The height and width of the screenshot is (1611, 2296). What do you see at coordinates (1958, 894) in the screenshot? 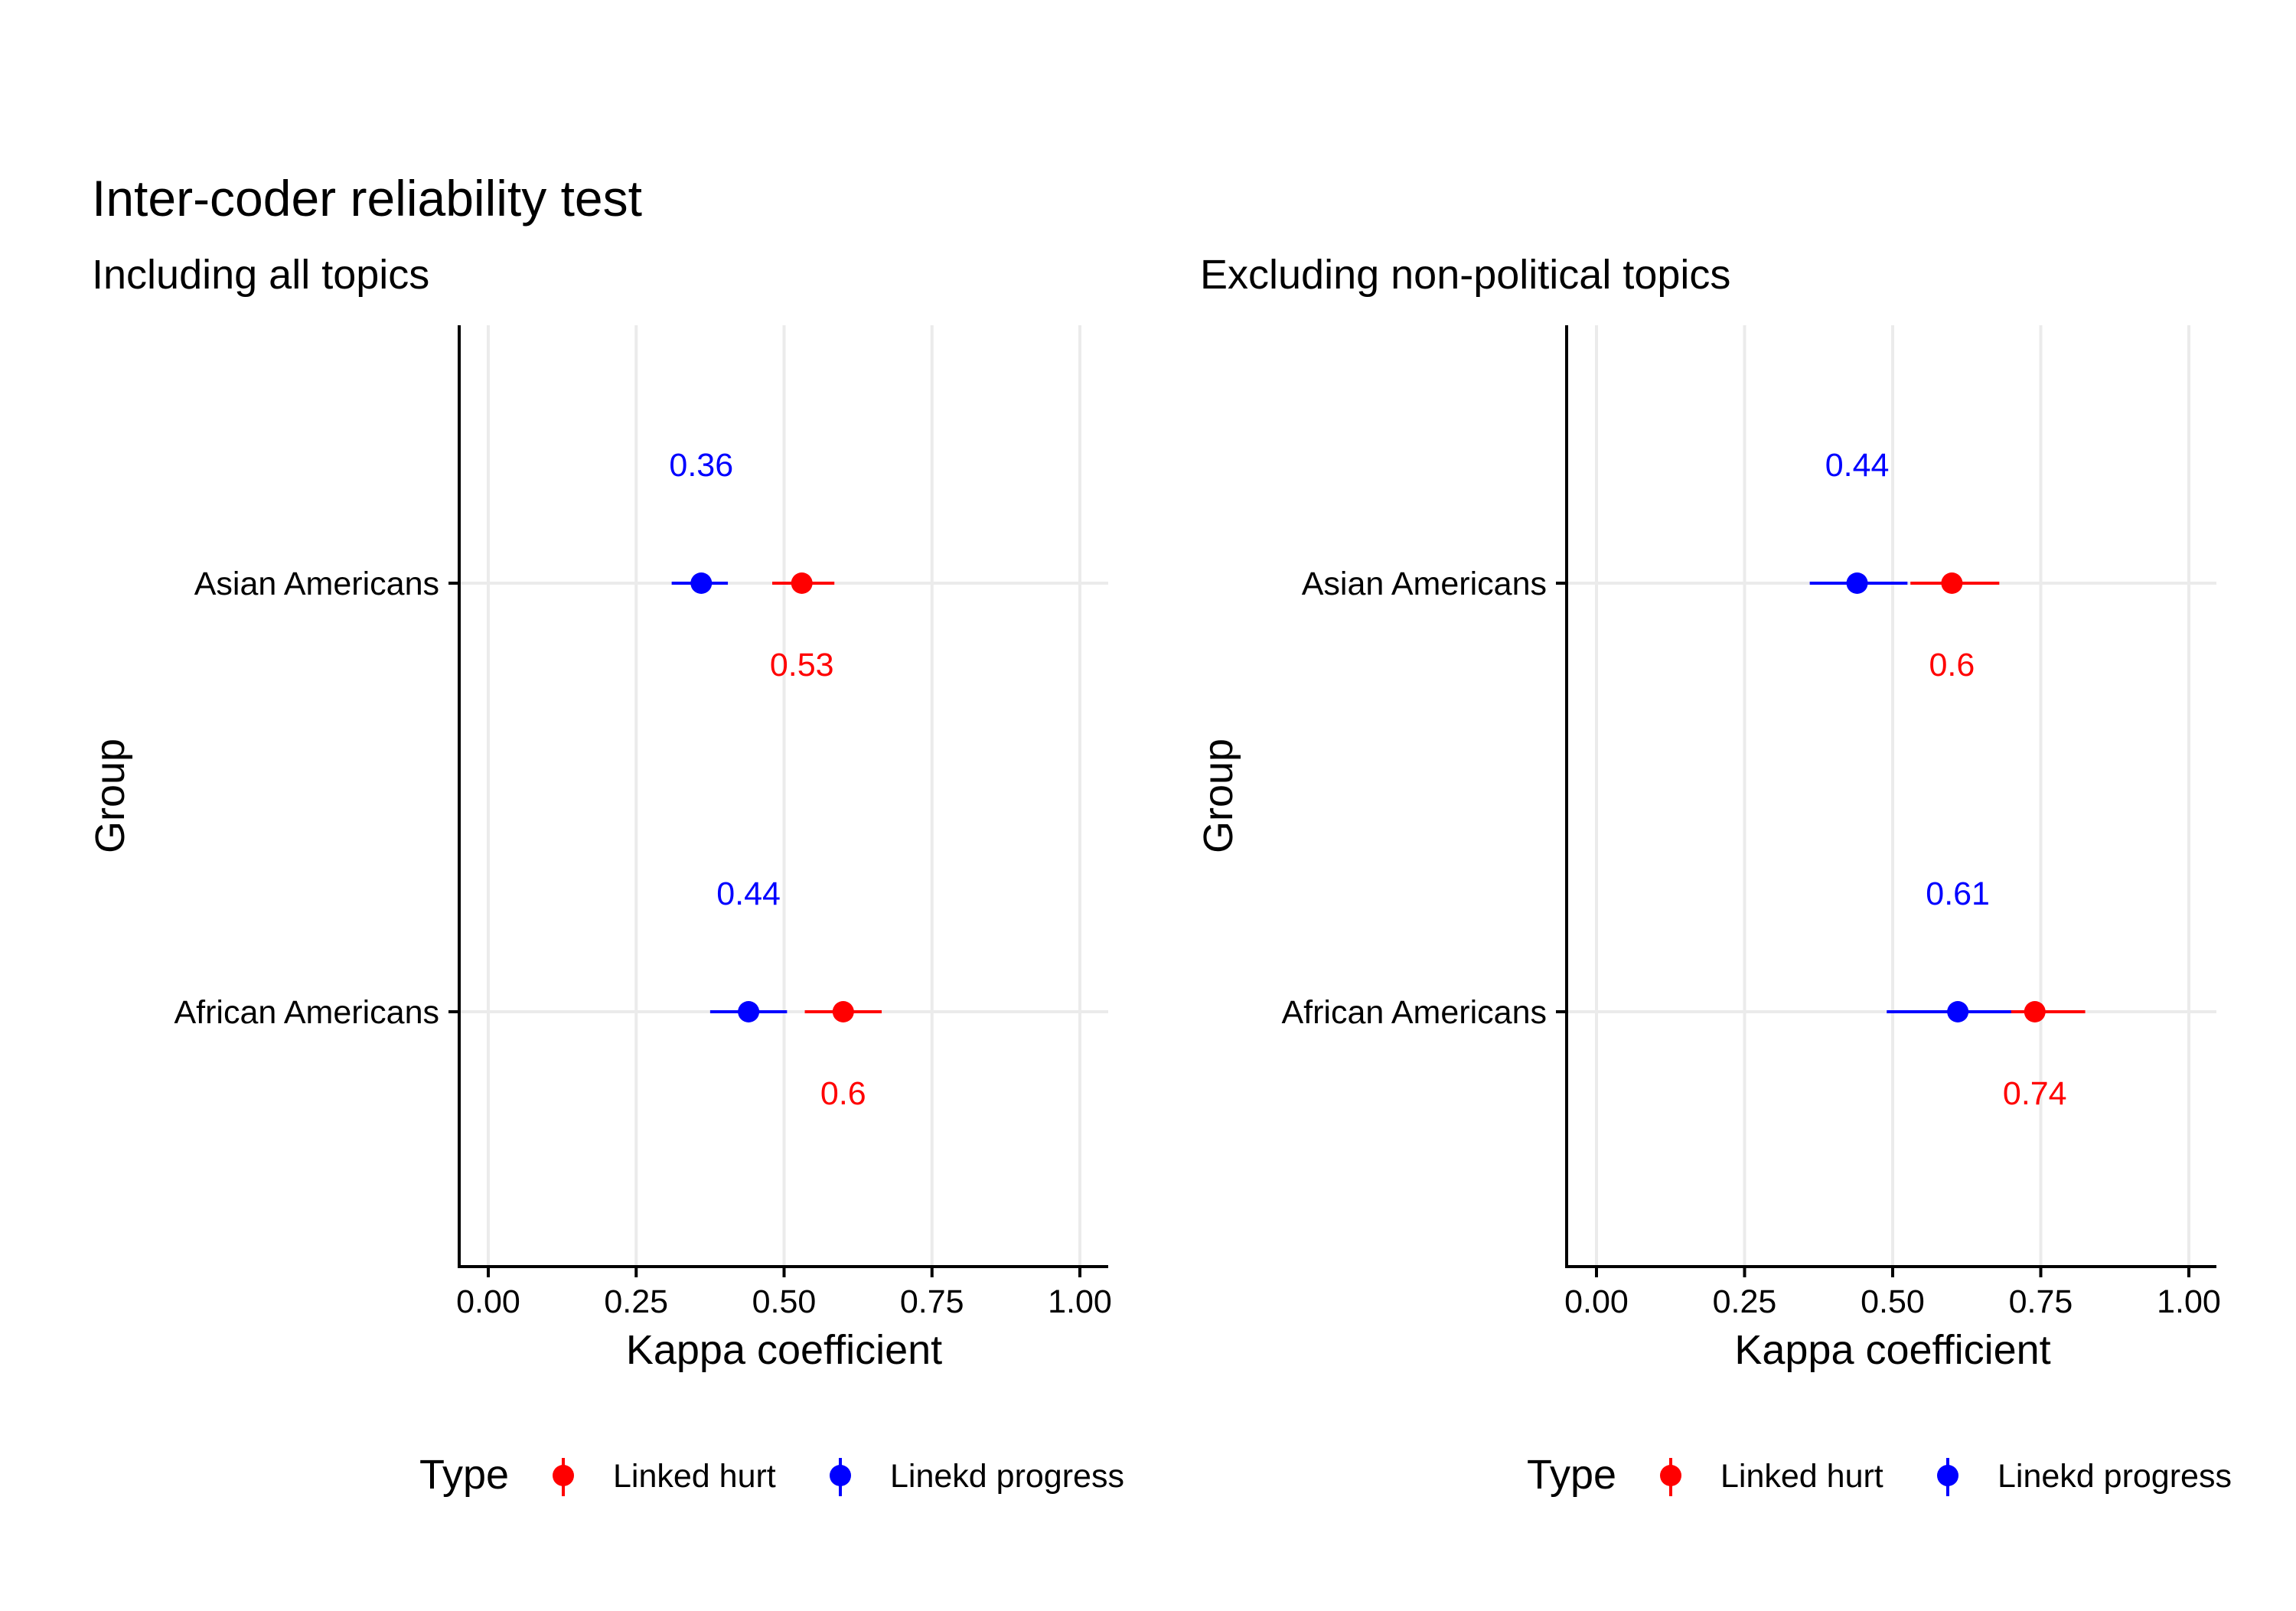
I see `data-label: 0.61` at bounding box center [1958, 894].